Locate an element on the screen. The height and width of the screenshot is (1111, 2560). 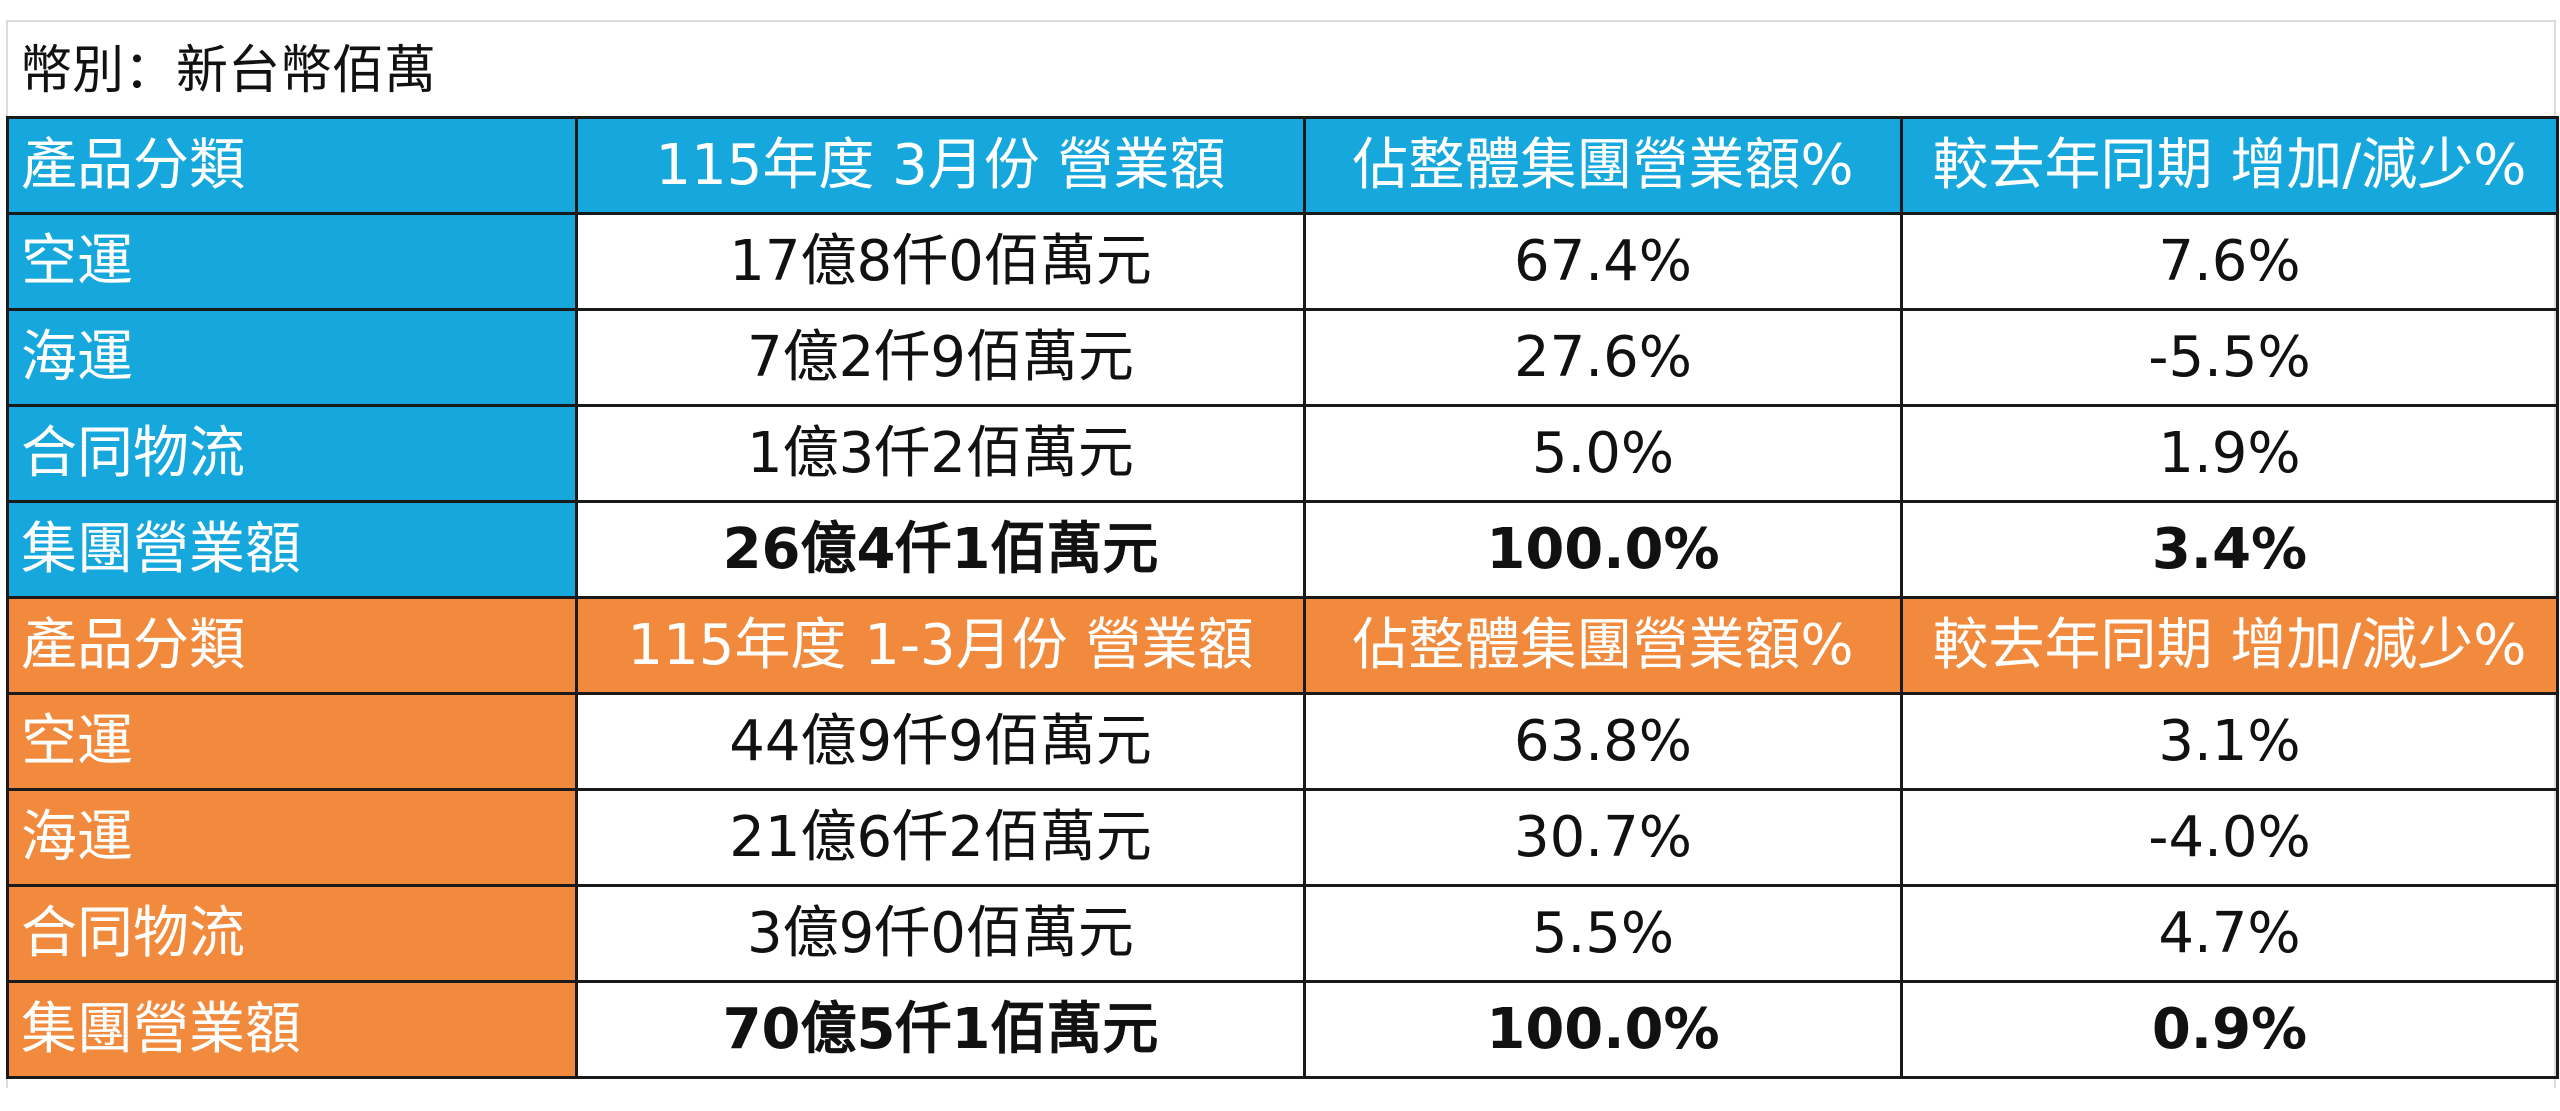
row-revenue: 7億2仟9佰萬元 is located at coordinates (940, 357).